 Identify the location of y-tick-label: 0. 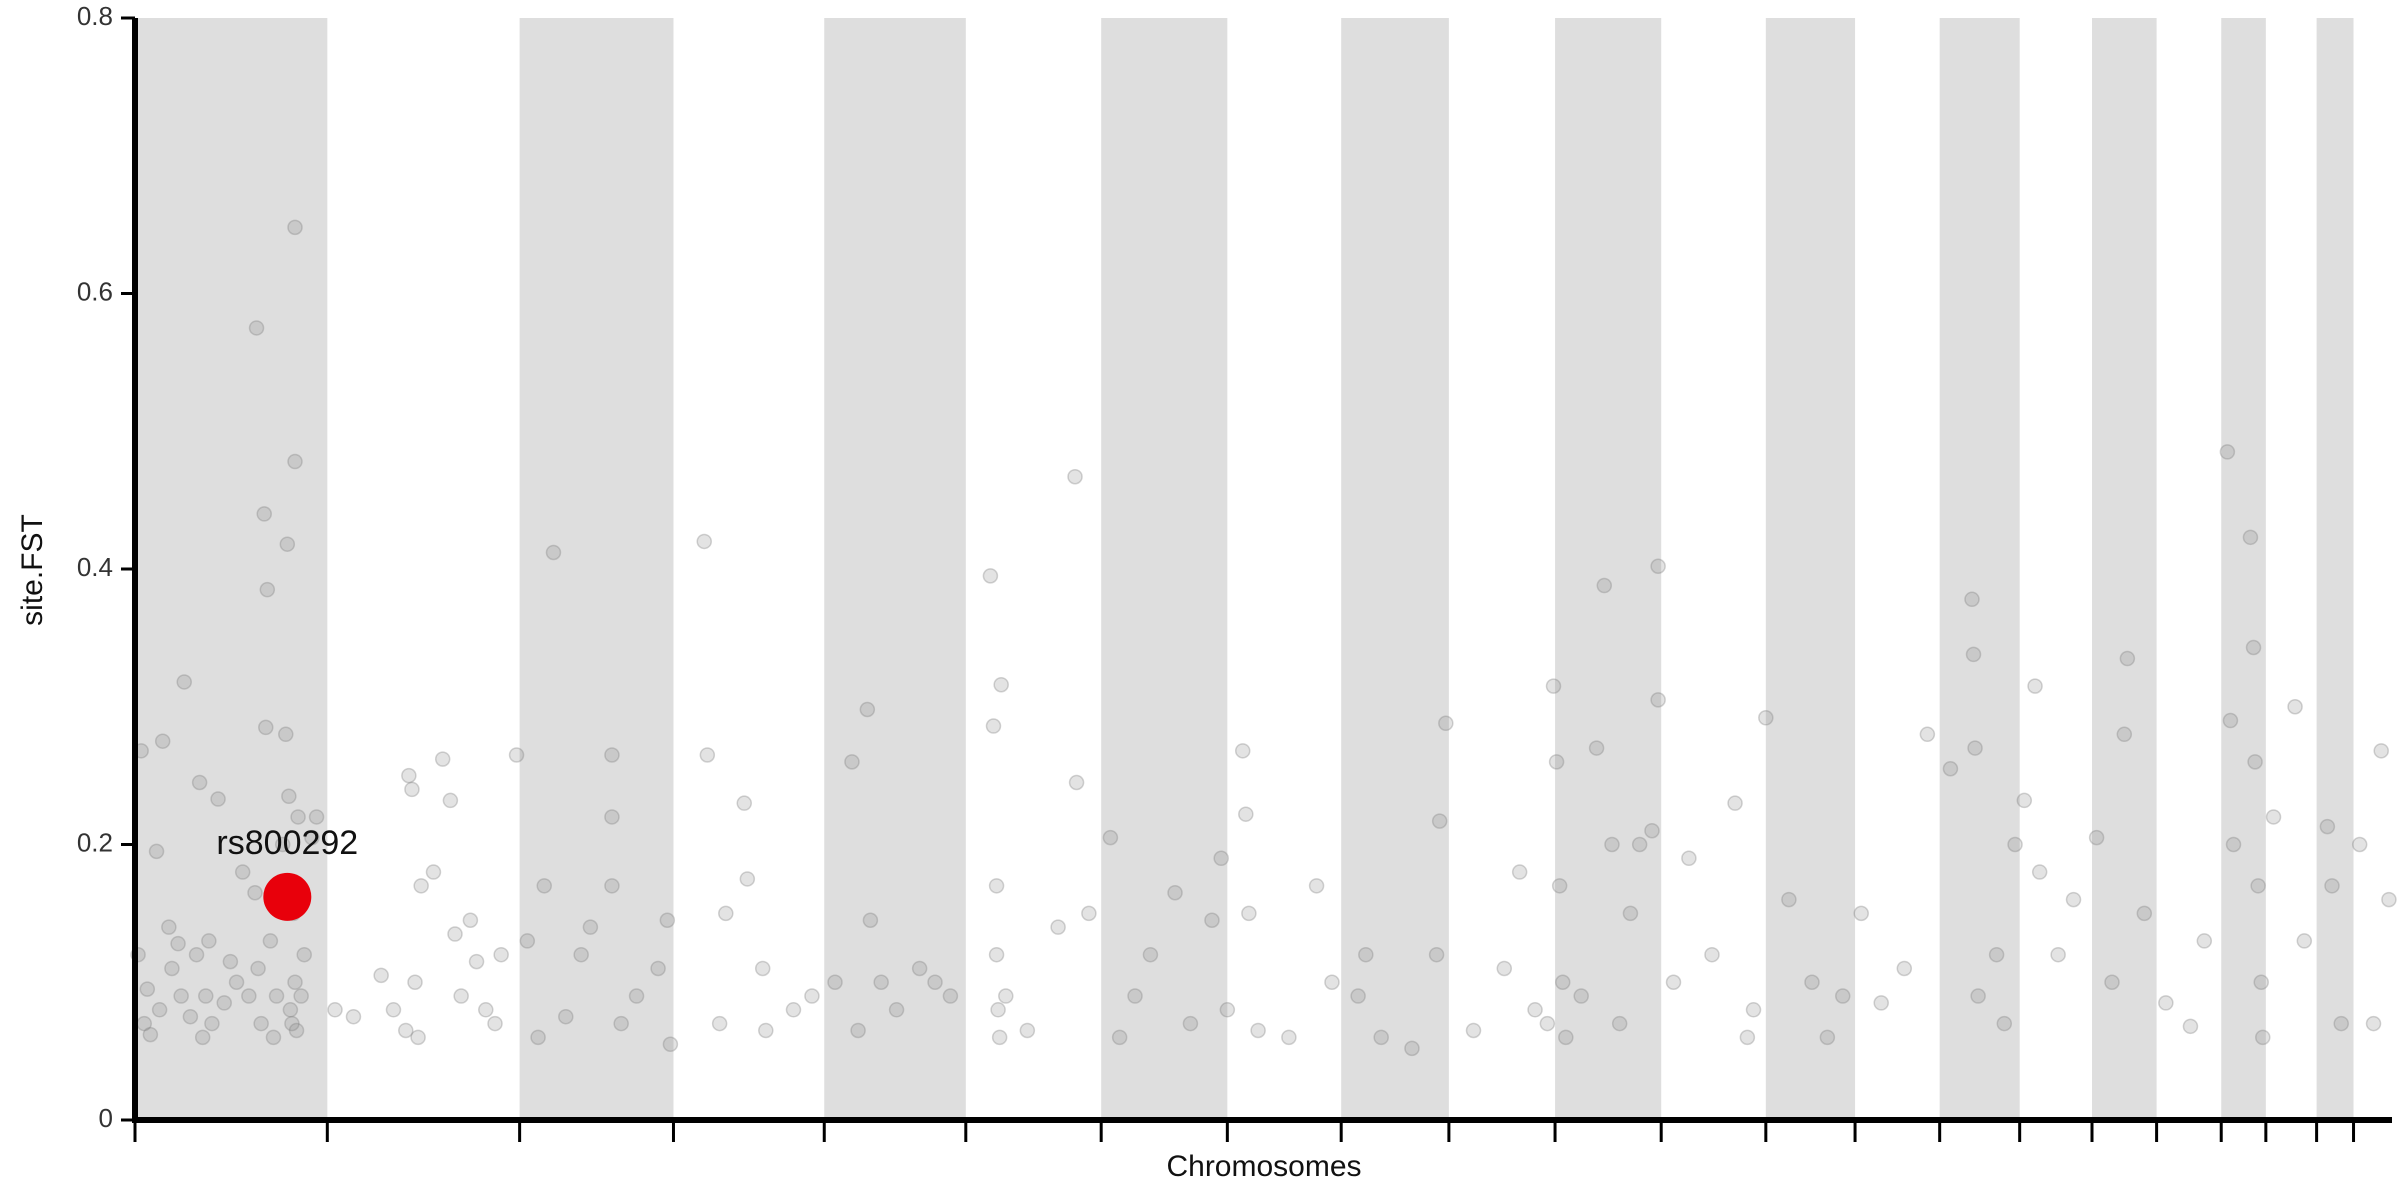
(106, 1118).